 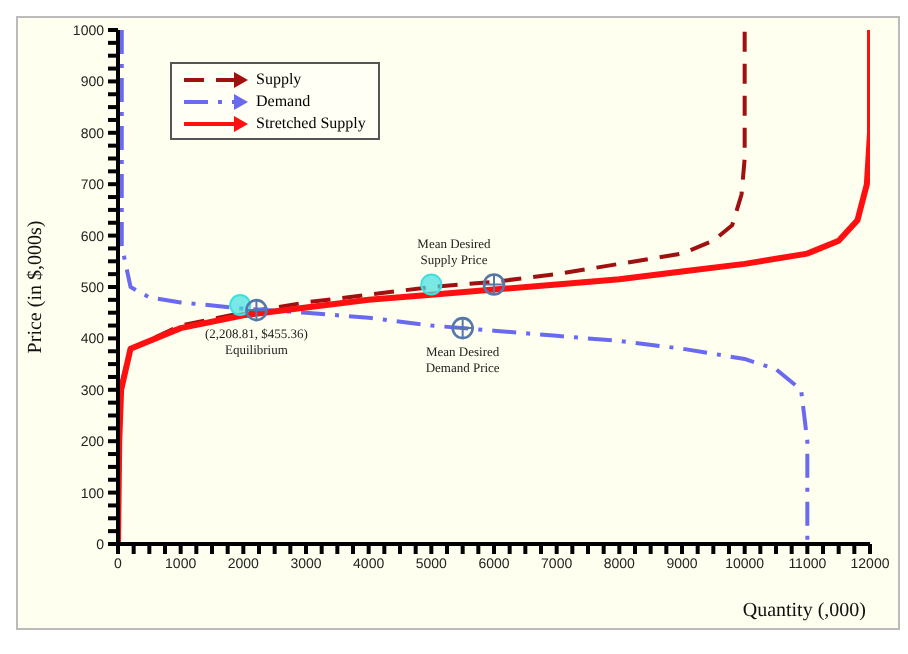 I want to click on legend-label: Supply, so click(x=279, y=79).